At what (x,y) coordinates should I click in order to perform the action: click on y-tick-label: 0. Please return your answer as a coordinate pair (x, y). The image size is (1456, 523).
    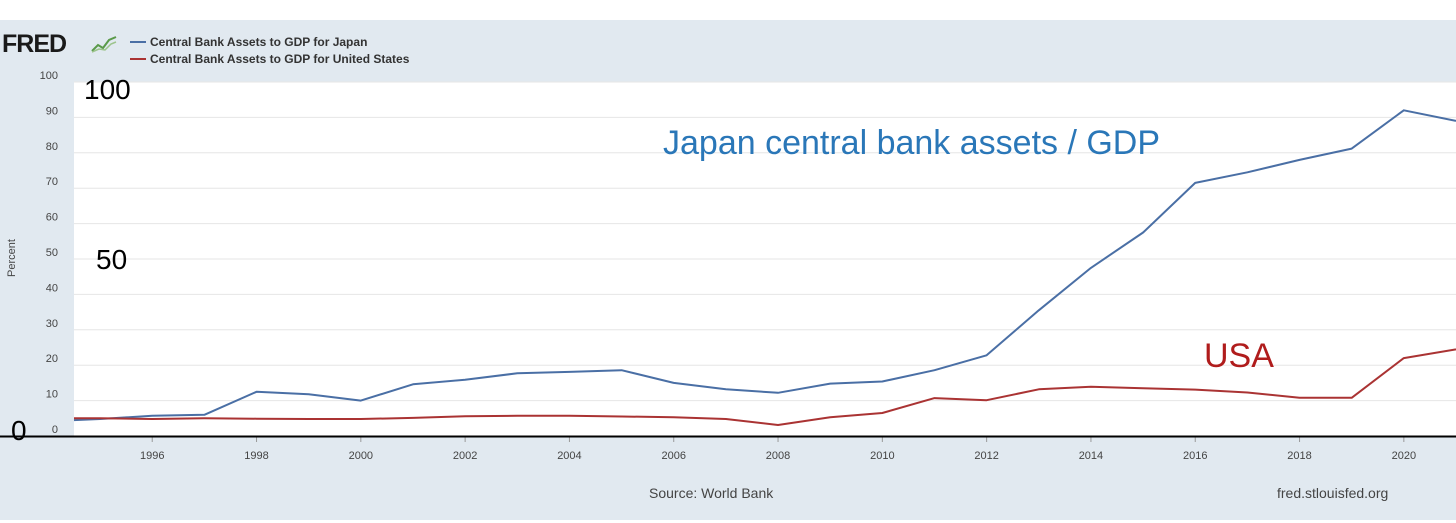
    Looking at the image, I should click on (55, 430).